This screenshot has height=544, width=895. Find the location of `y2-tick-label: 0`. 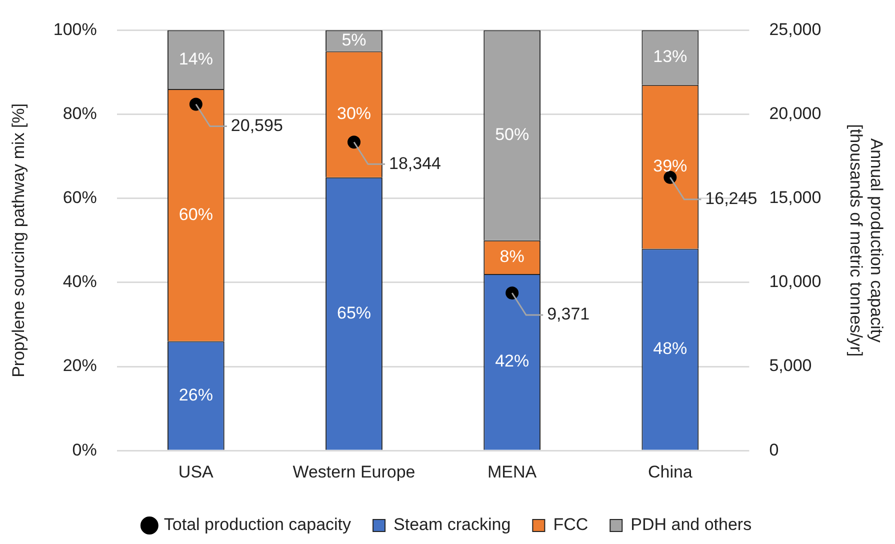

y2-tick-label: 0 is located at coordinates (774, 450).